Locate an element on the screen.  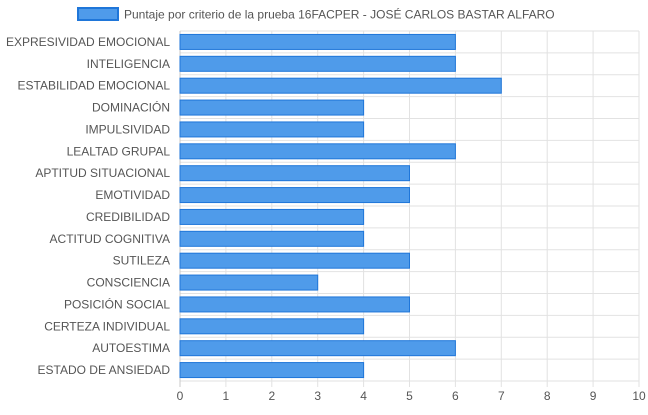
category-label: IMPULSIVIDAD is located at coordinates (127, 129).